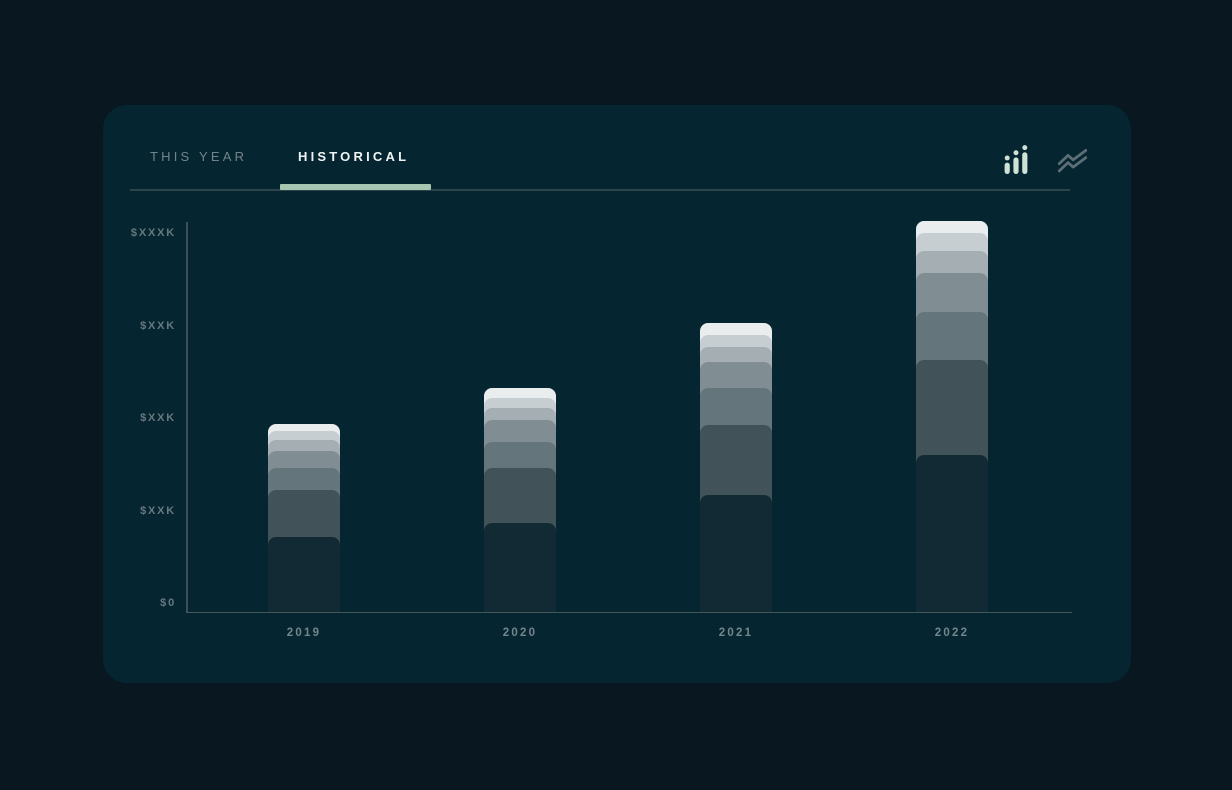 This screenshot has width=1232, height=790. Describe the element at coordinates (354, 156) in the screenshot. I see `tab-historical: HISTORICAL` at that location.